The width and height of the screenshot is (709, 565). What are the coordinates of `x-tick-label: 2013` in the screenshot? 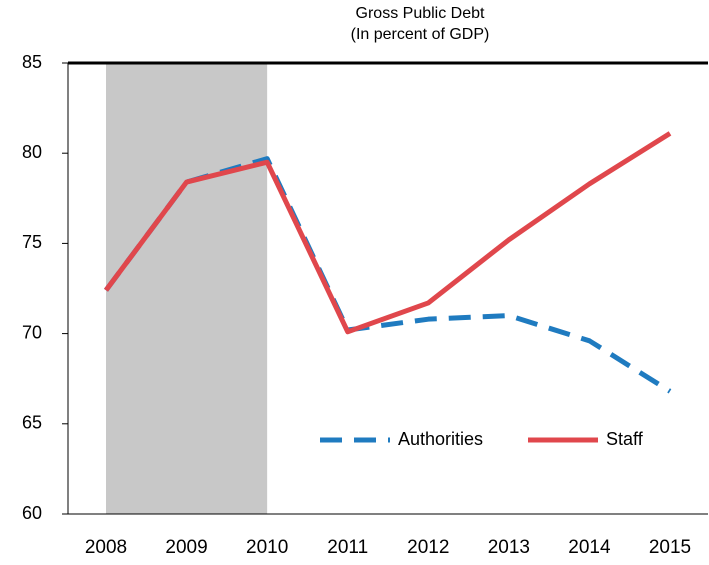 It's located at (509, 547).